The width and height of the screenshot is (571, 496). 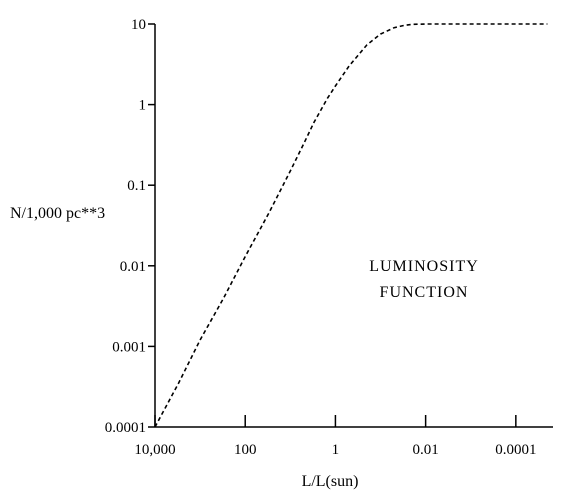 I want to click on x-ticks: 10,000 100 1 0.01 0.0001, so click(x=335, y=436).